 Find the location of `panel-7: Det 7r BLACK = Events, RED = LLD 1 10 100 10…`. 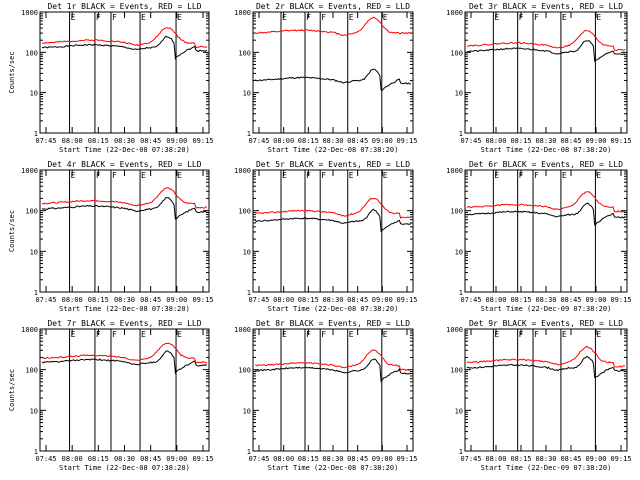

panel-7: Det 7r BLACK = Events, RED = LLD 1 10 100 10… is located at coordinates (111, 395).